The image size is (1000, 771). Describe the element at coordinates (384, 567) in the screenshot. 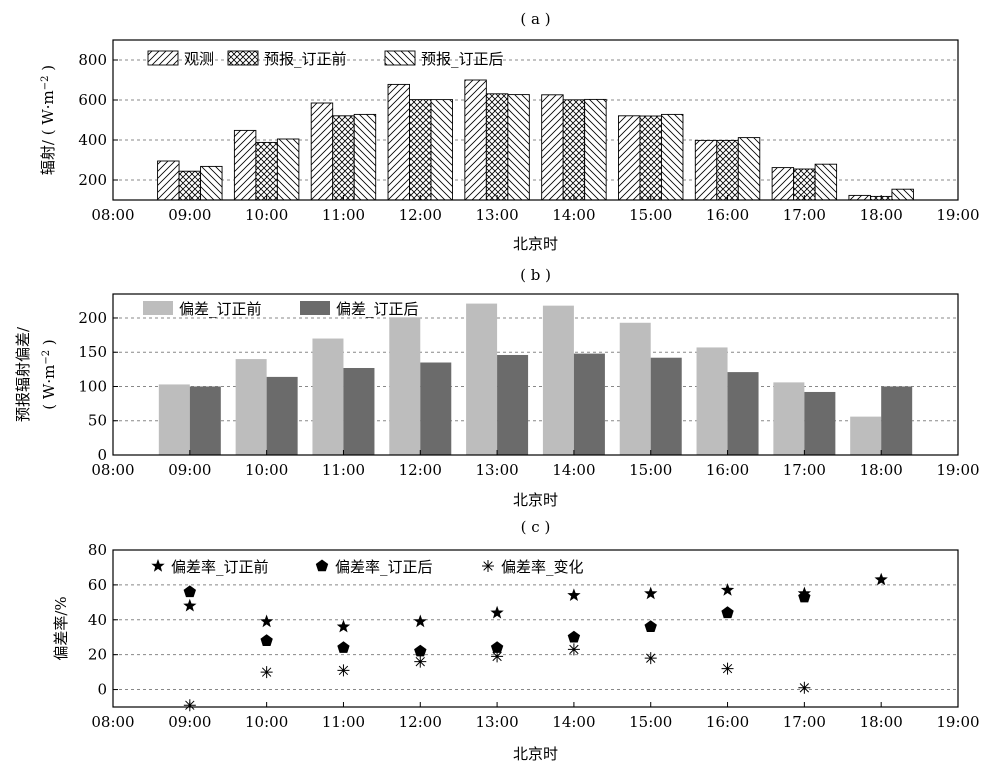

I see `panel-c-legend-label: 偏差率_订正后` at that location.